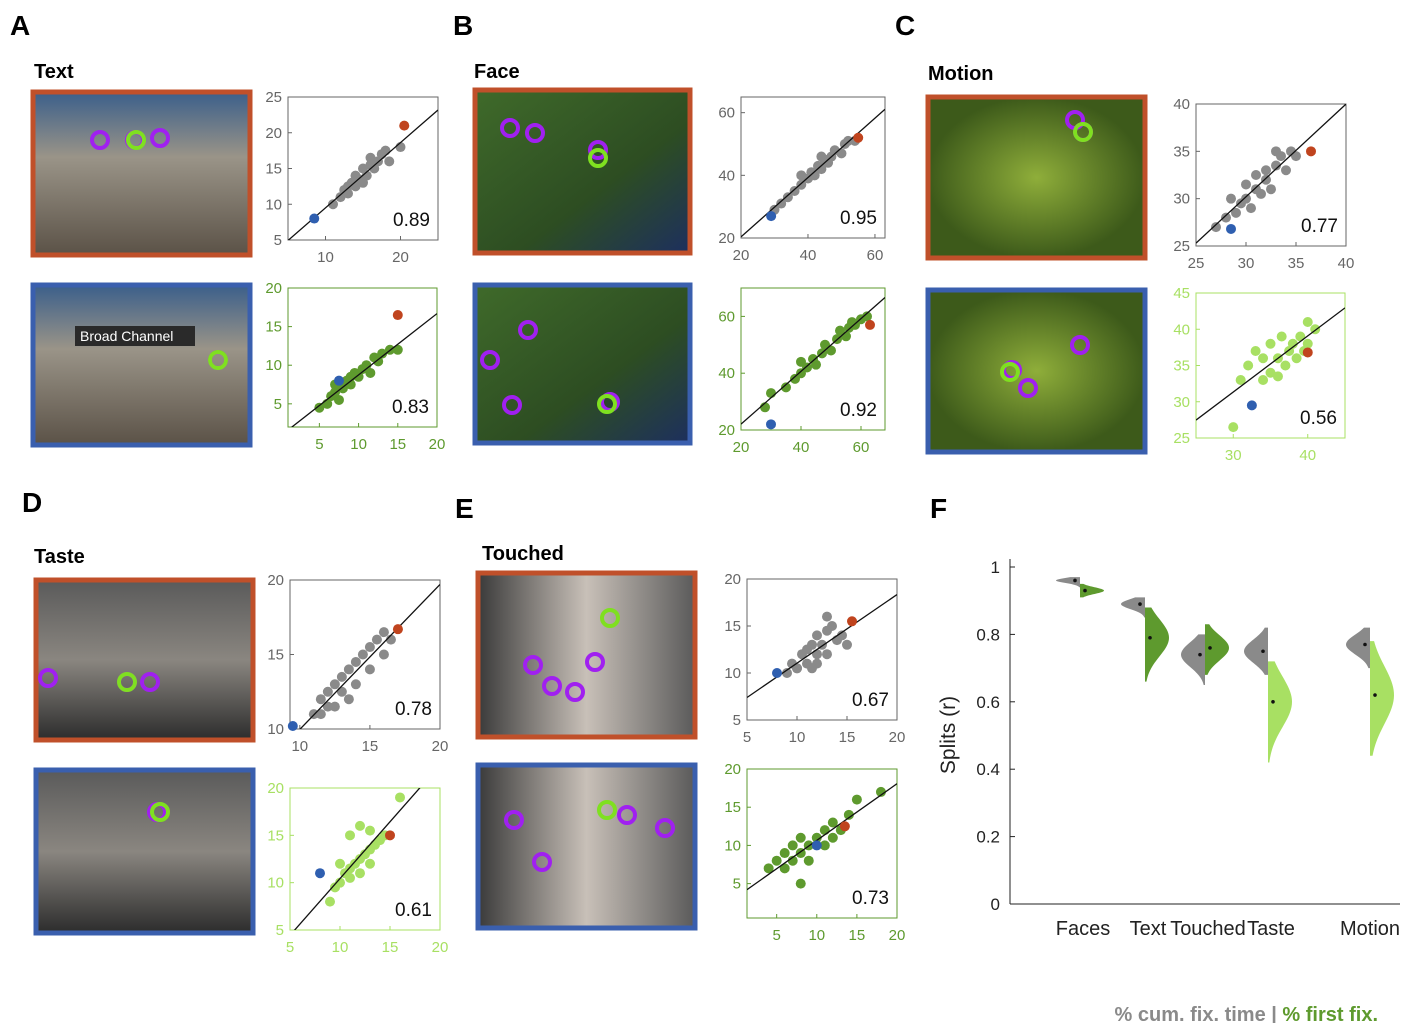  What do you see at coordinates (813, 173) in the screenshot?
I see `fit-line` at bounding box center [813, 173].